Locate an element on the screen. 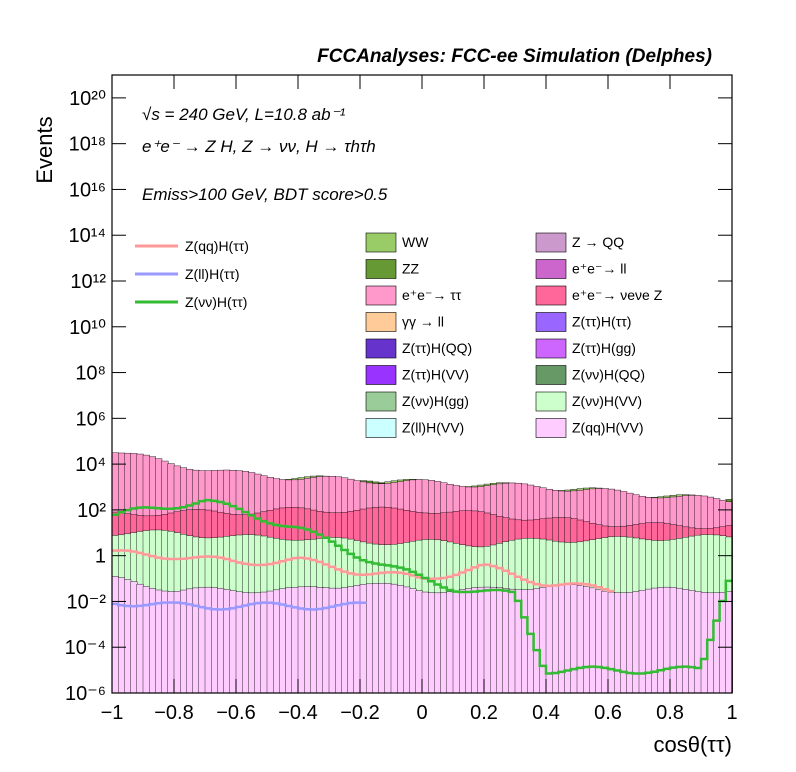 The image size is (796, 772). x-tick-label: 0.6 is located at coordinates (608, 713).